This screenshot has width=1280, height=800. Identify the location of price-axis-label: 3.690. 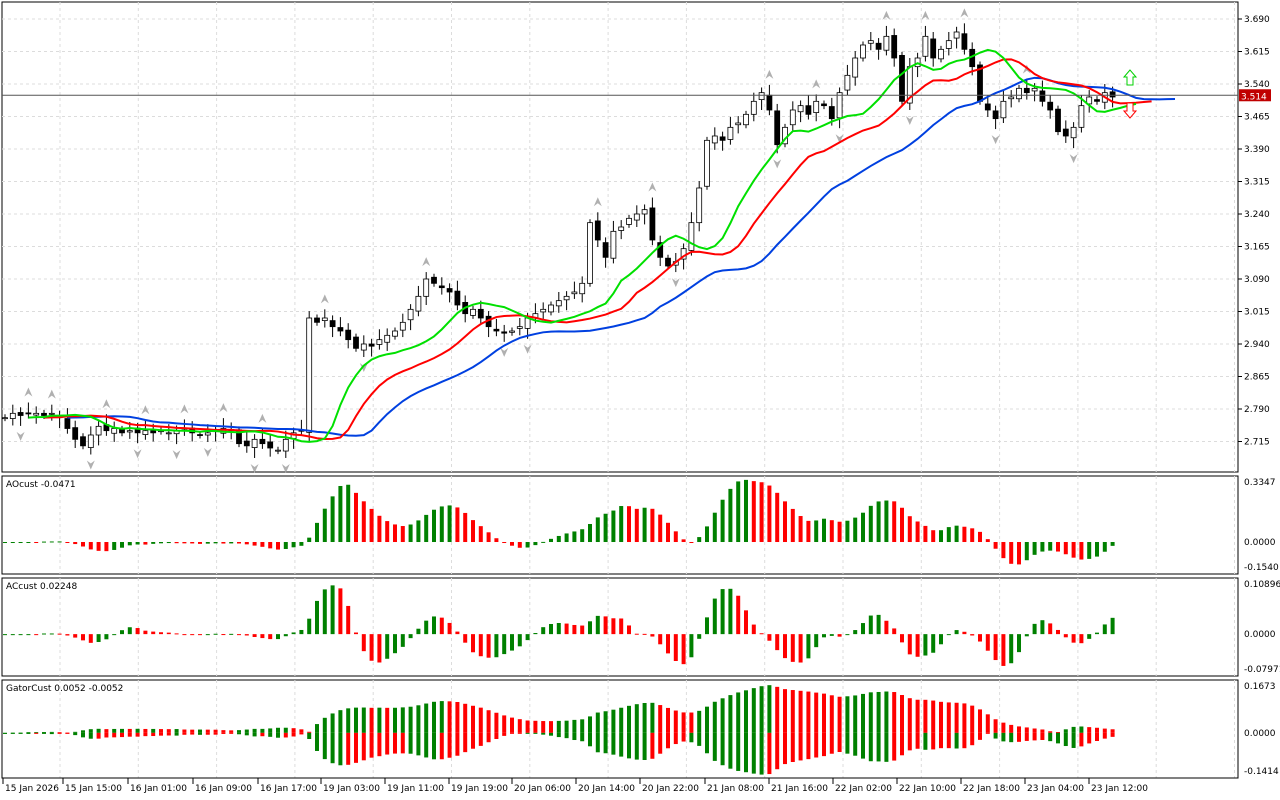
(1257, 20).